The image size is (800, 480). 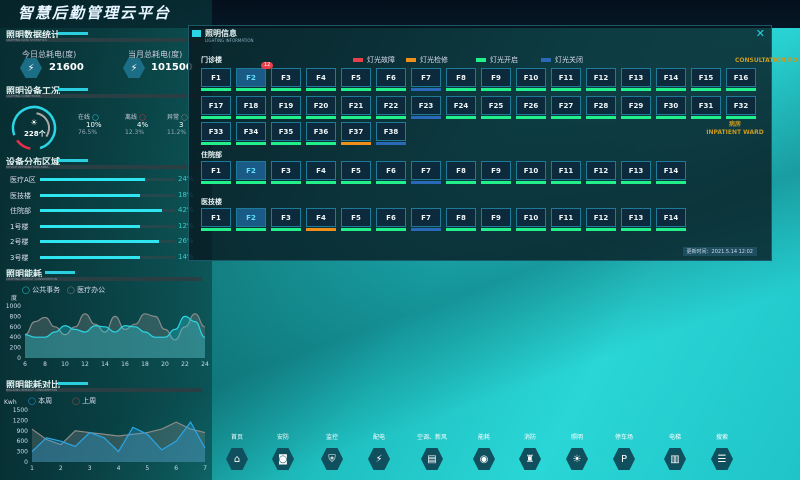 What do you see at coordinates (237, 451) in the screenshot?
I see `nav-item: 首页 ⌂` at bounding box center [237, 451].